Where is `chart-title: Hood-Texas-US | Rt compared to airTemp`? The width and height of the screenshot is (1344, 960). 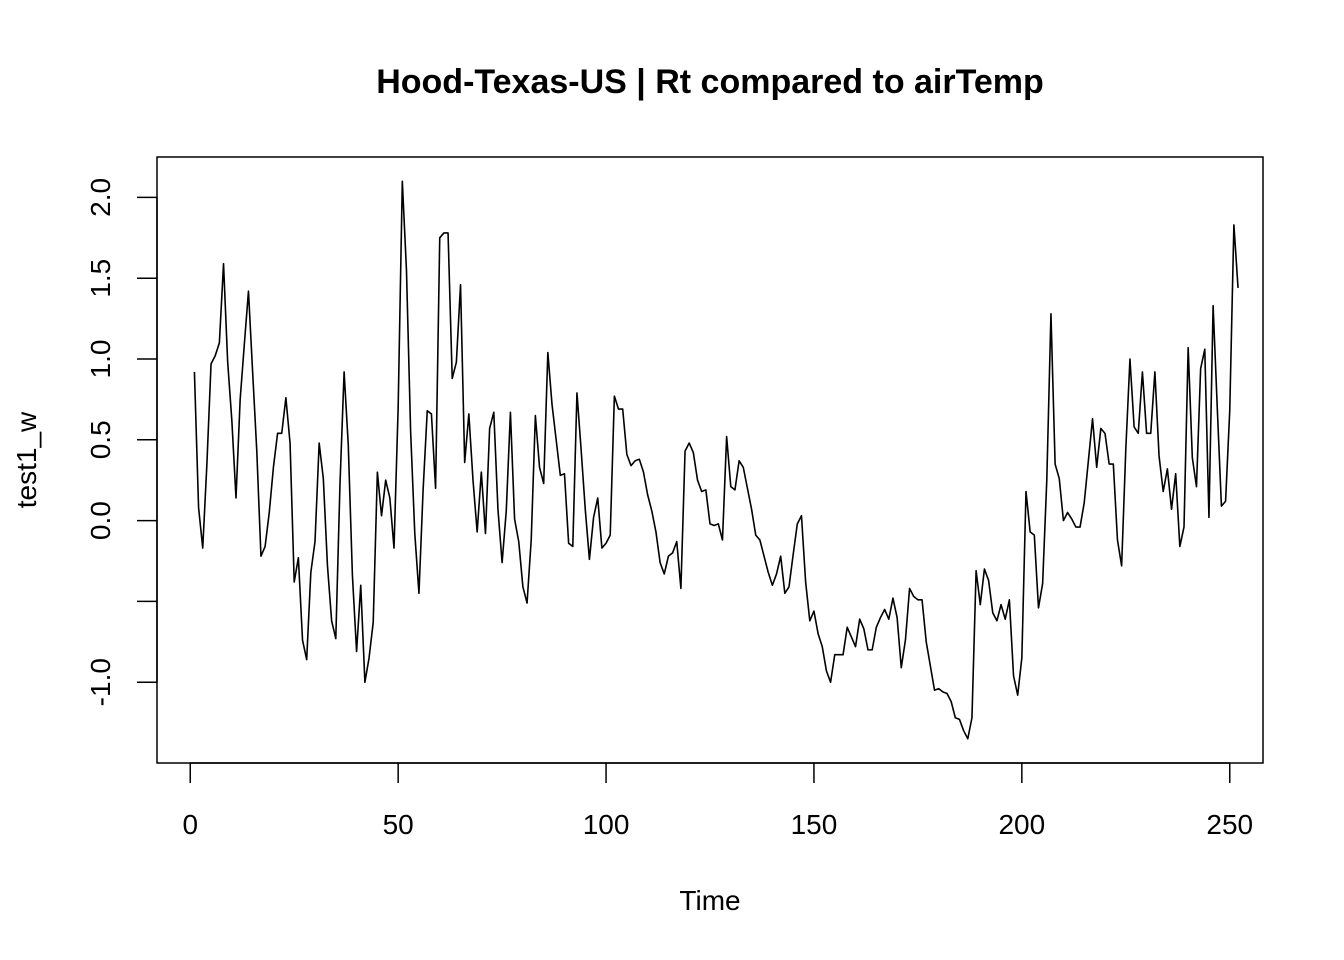
chart-title: Hood-Texas-US | Rt compared to airTemp is located at coordinates (710, 82).